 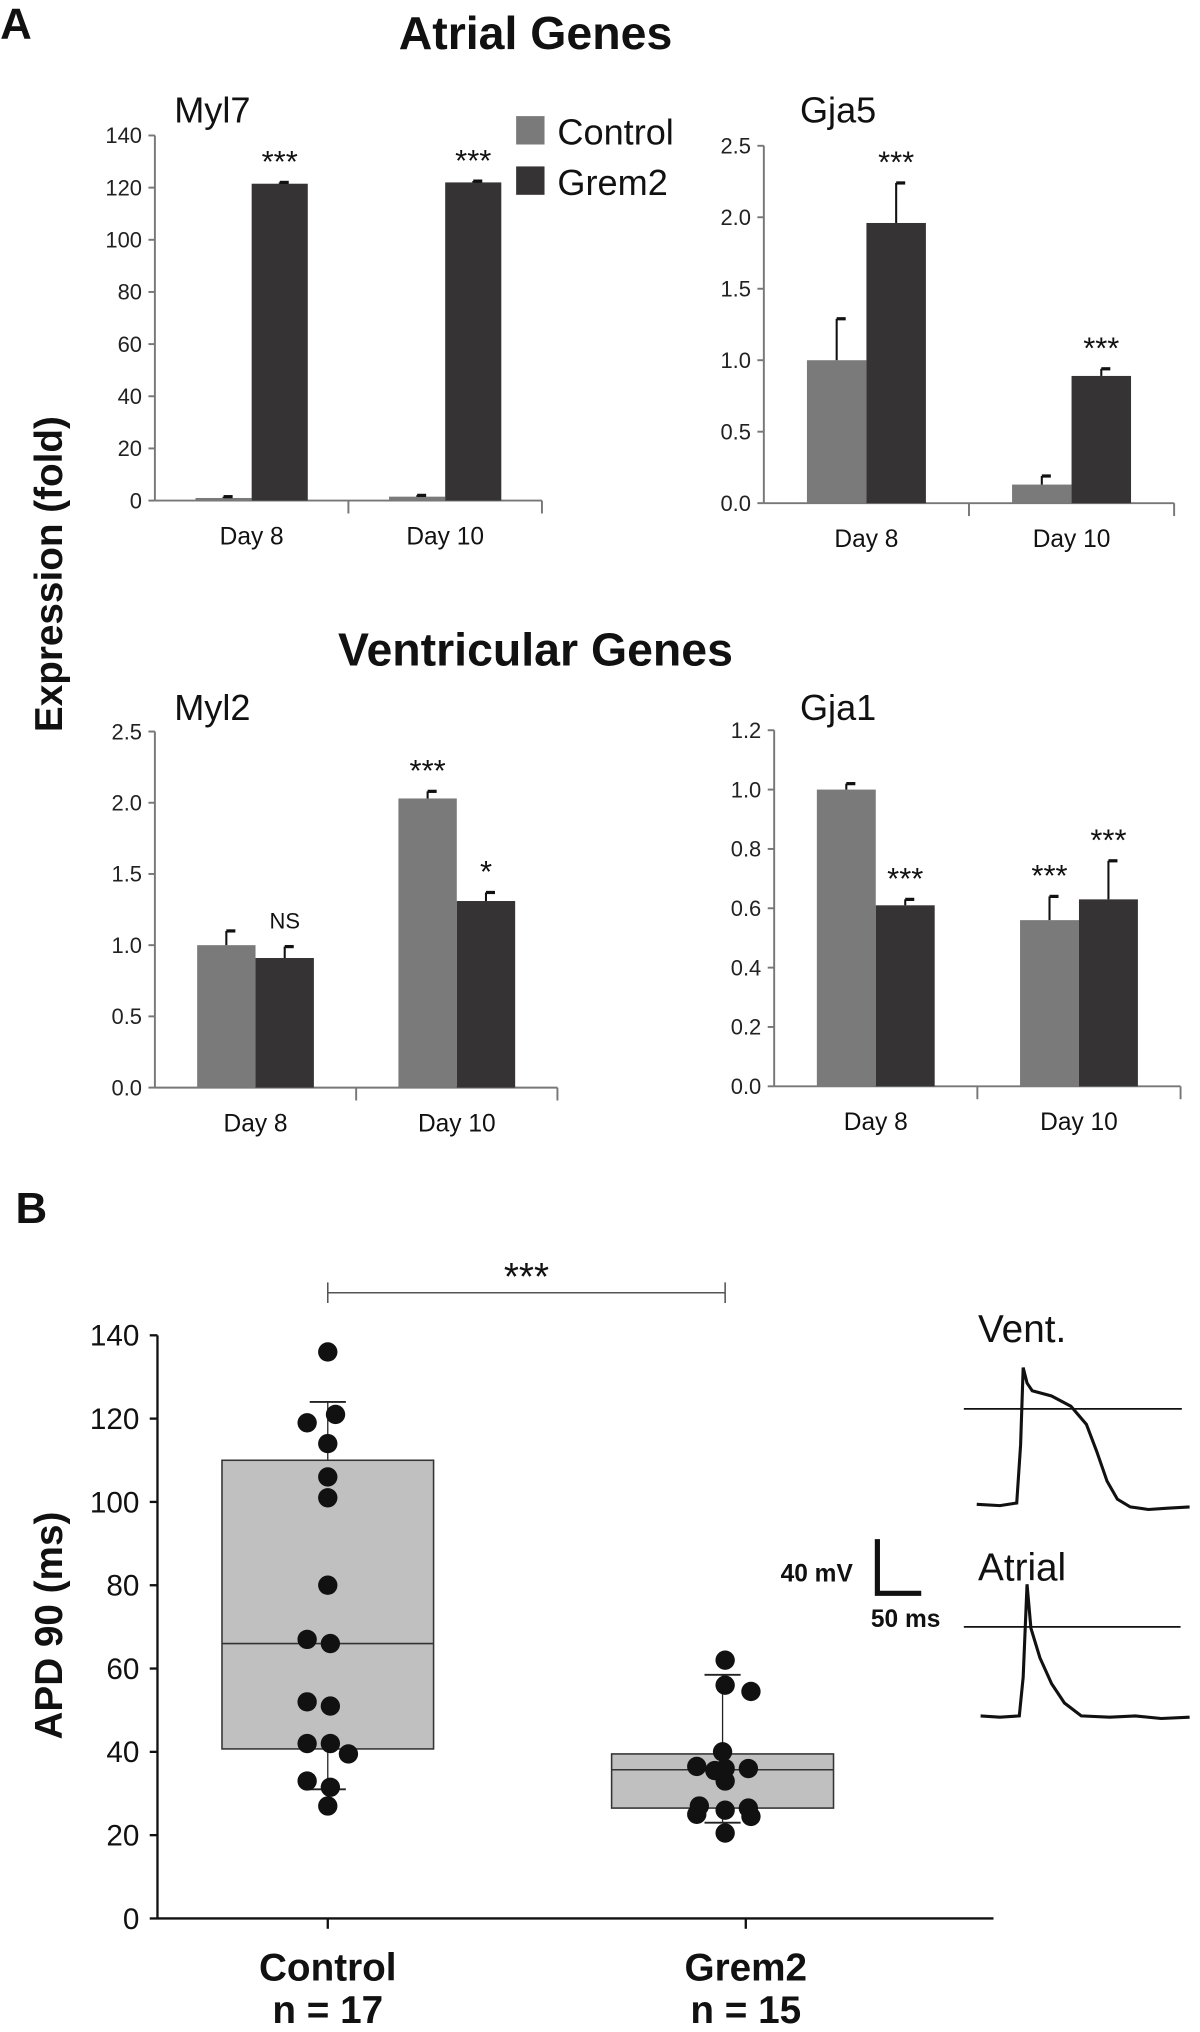 What do you see at coordinates (746, 908) in the screenshot?
I see `y-tick-label: 0.6` at bounding box center [746, 908].